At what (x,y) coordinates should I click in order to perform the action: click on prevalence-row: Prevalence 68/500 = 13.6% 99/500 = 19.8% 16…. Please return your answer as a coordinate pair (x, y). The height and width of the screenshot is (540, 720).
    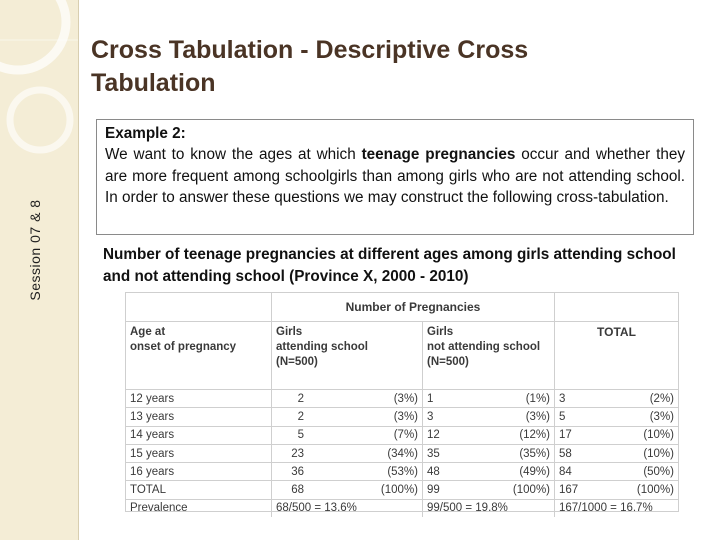
    Looking at the image, I should click on (402, 508).